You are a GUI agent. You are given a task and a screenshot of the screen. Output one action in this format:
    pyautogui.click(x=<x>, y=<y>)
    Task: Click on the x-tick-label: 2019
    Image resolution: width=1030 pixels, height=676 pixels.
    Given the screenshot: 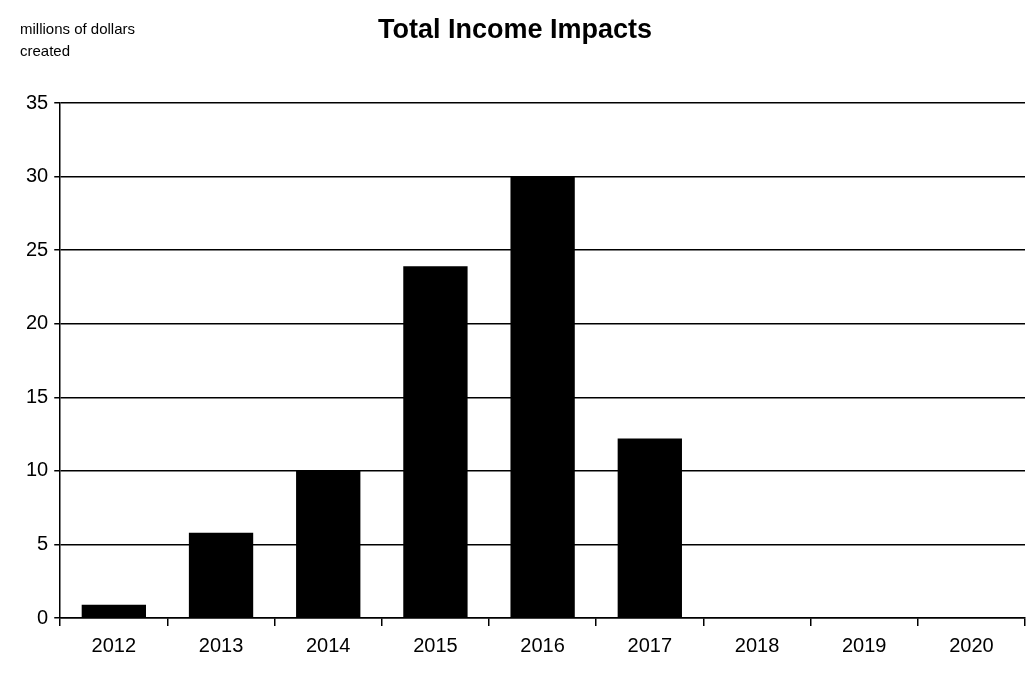 What is the action you would take?
    pyautogui.click(x=864, y=644)
    